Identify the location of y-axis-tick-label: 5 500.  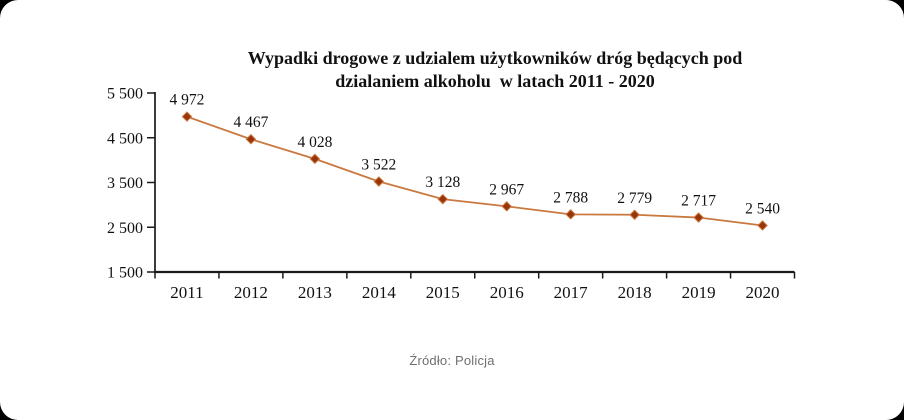
(125, 94).